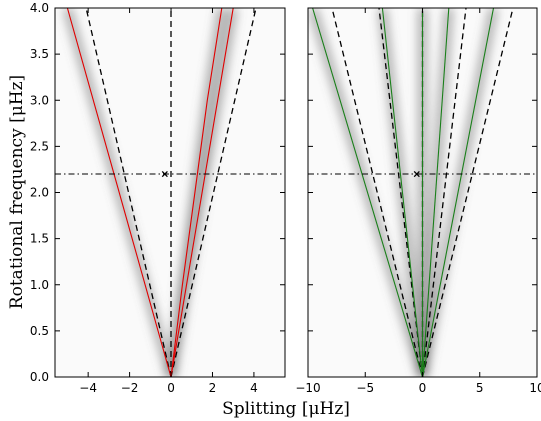 Image resolution: width=541 pixels, height=421 pixels. Describe the element at coordinates (39, 100) in the screenshot. I see `left-ytick-label: 3.0` at that location.